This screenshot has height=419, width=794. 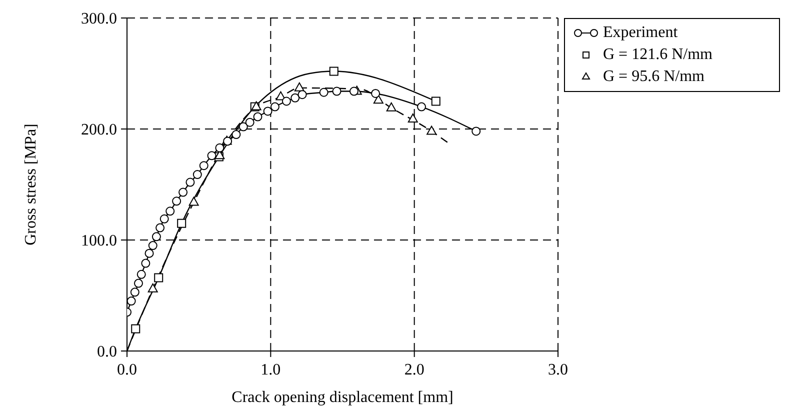 What do you see at coordinates (558, 369) in the screenshot?
I see `x-tick-label: 3.0` at bounding box center [558, 369].